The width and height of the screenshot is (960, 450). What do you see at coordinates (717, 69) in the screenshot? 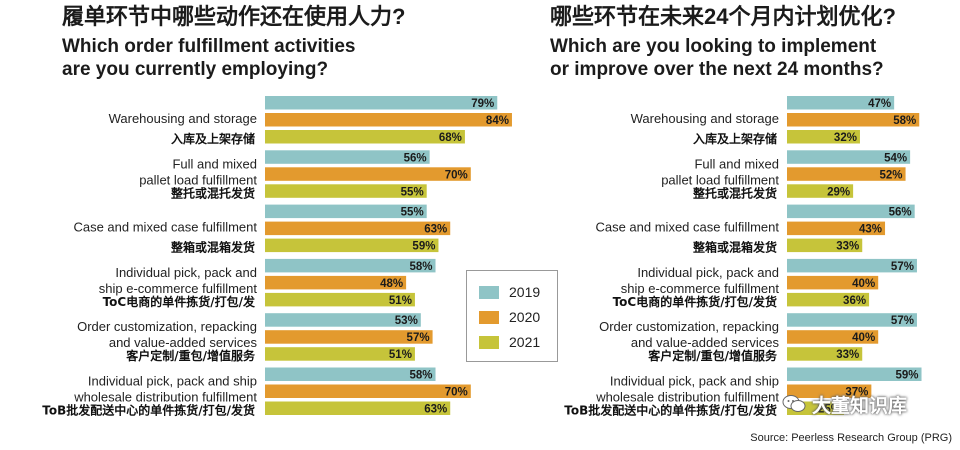
I see `right-title-en-line2: or improve over the next 24 months?` at bounding box center [717, 69].